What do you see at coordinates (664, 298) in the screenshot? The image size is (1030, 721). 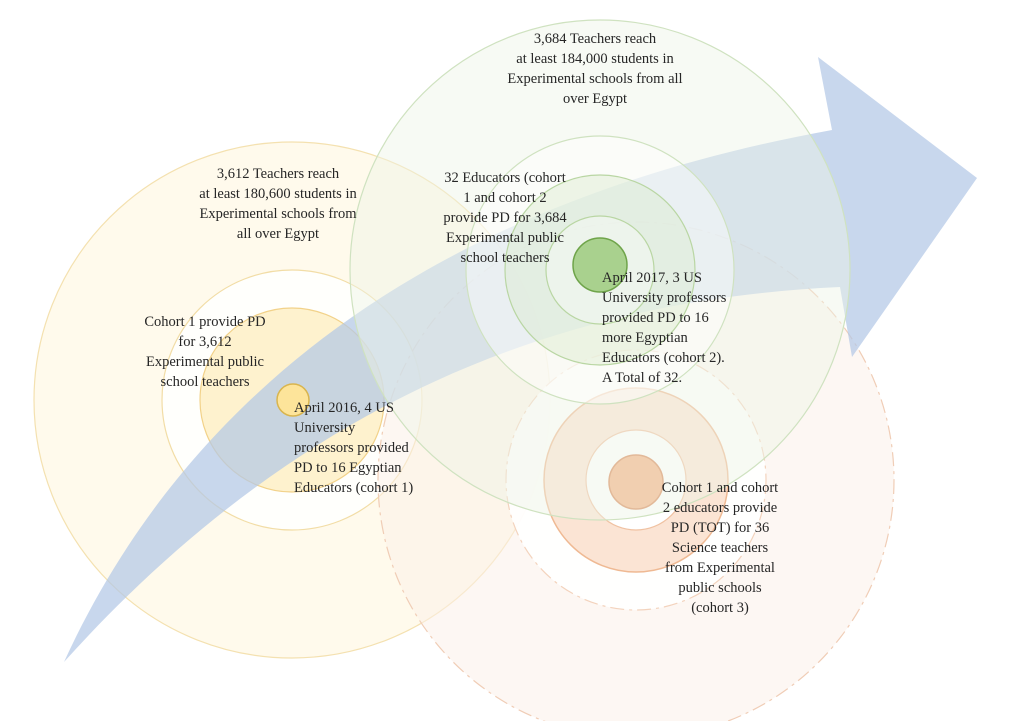 I see `label-line: University professors` at bounding box center [664, 298].